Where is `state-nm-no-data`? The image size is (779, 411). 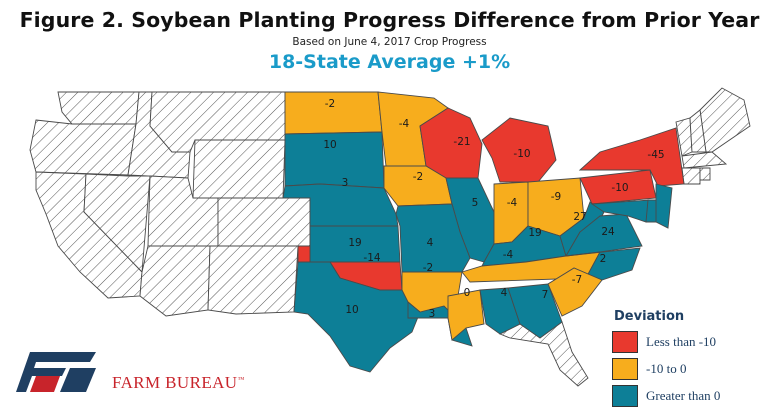
state-nm-no-data is located at coordinates (253, 280).